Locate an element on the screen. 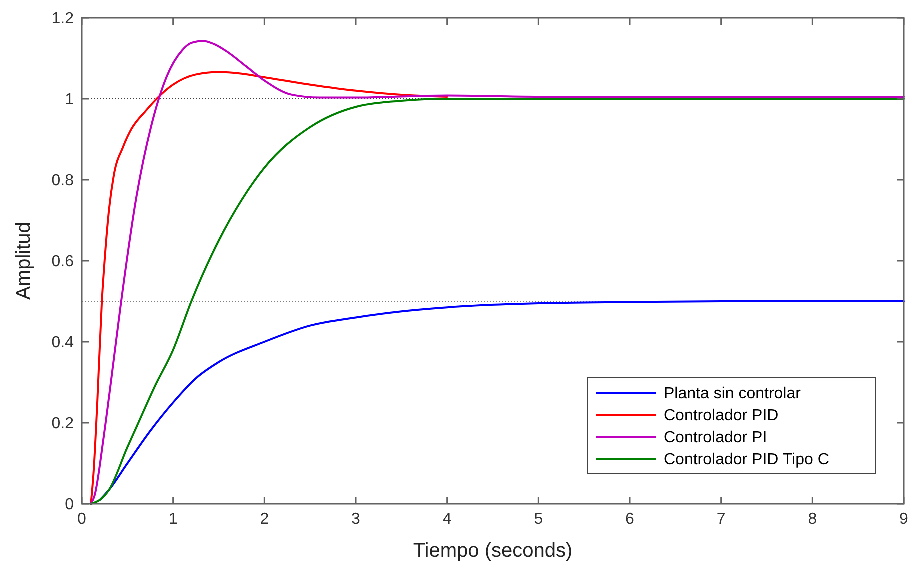 The image size is (910, 569). y-axis-title: Amplitud is located at coordinates (24, 261).